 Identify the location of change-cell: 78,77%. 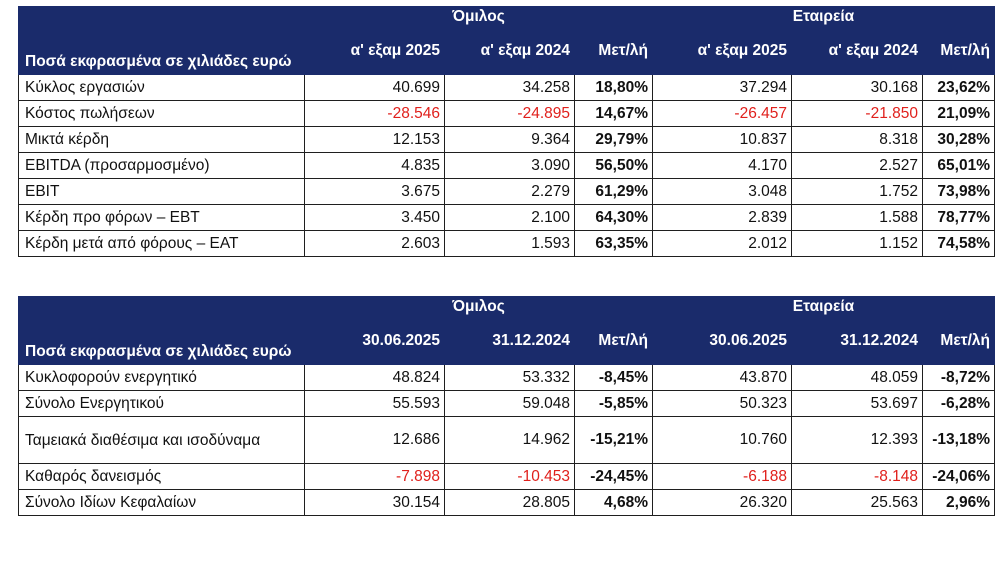
(958, 217).